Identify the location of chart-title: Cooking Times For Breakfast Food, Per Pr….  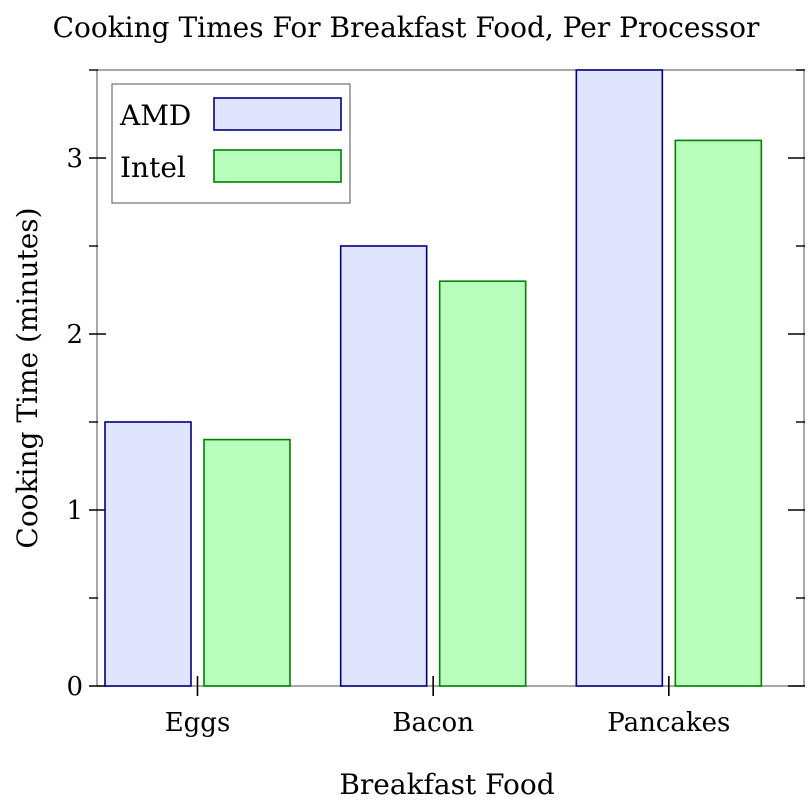
(406, 27).